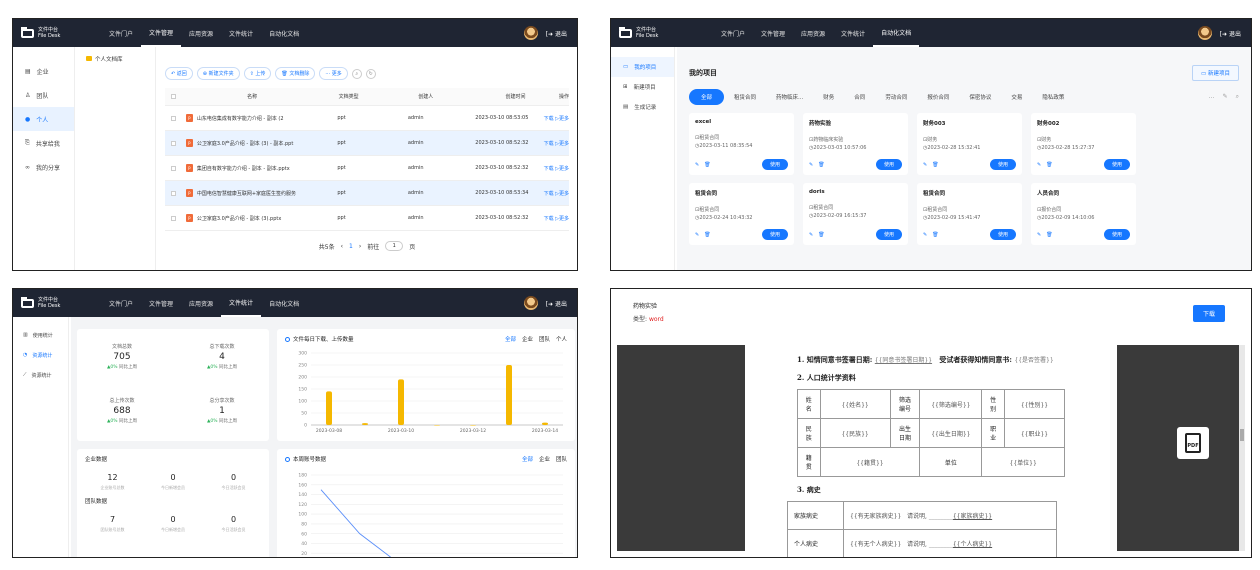 The image size is (1260, 570). What do you see at coordinates (1083, 144) in the screenshot?
I see `project-card: 财务002 ⊡财务 ◷2023-02-28 15:27:37 ✎ 🗑 使用` at bounding box center [1083, 144].